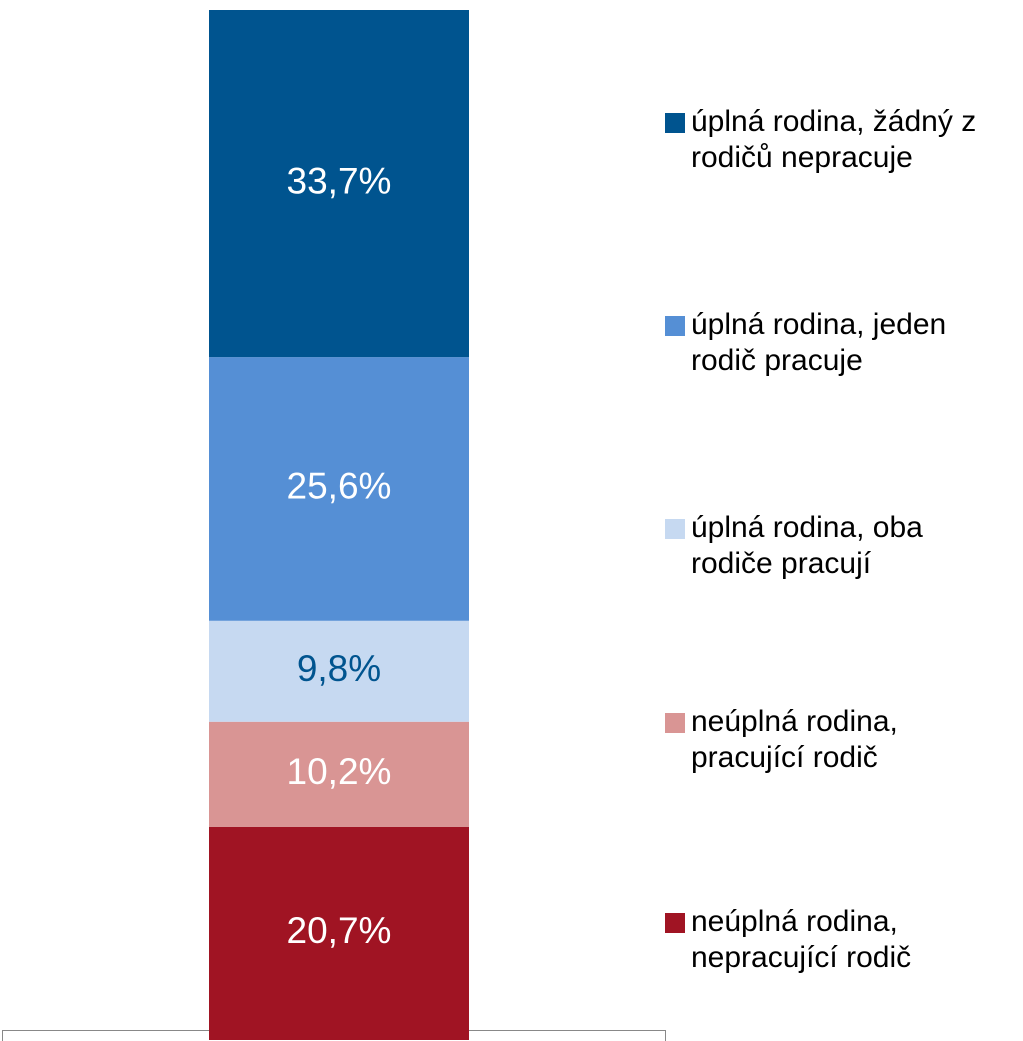 This screenshot has width=1023, height=1041. I want to click on legend-item: neúplná rodina, nepracující rodič, so click(844, 940).